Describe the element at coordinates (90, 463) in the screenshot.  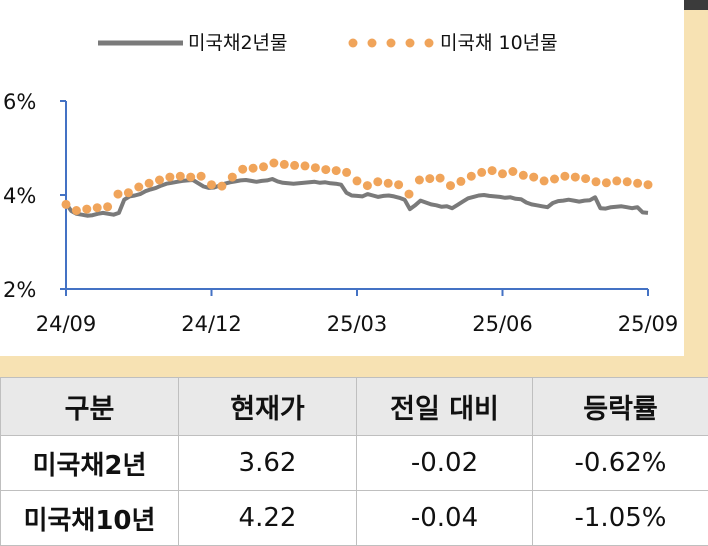
I see `row-name: 미국채2년` at that location.